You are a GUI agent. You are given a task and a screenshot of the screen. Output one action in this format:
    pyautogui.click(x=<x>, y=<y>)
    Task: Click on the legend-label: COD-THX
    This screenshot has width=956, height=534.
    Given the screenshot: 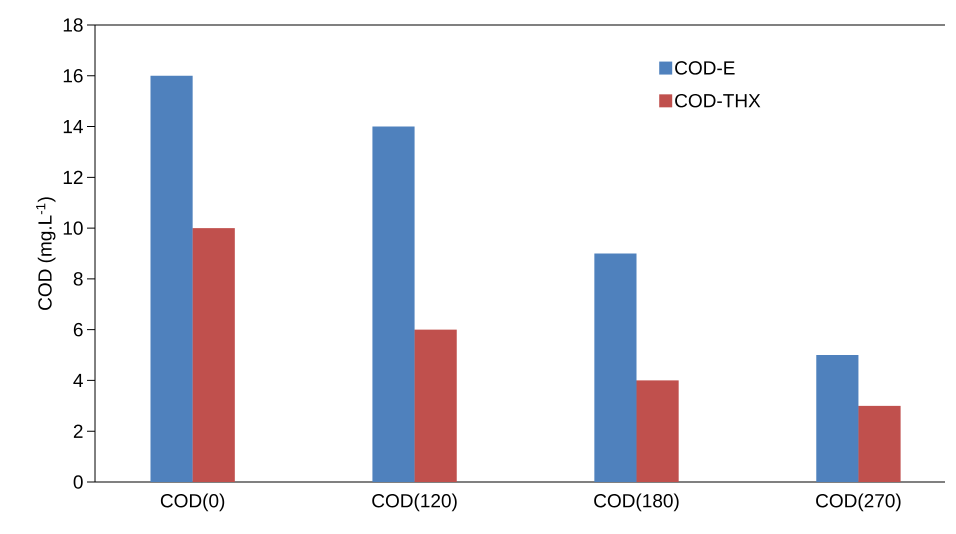 What is the action you would take?
    pyautogui.click(x=717, y=101)
    